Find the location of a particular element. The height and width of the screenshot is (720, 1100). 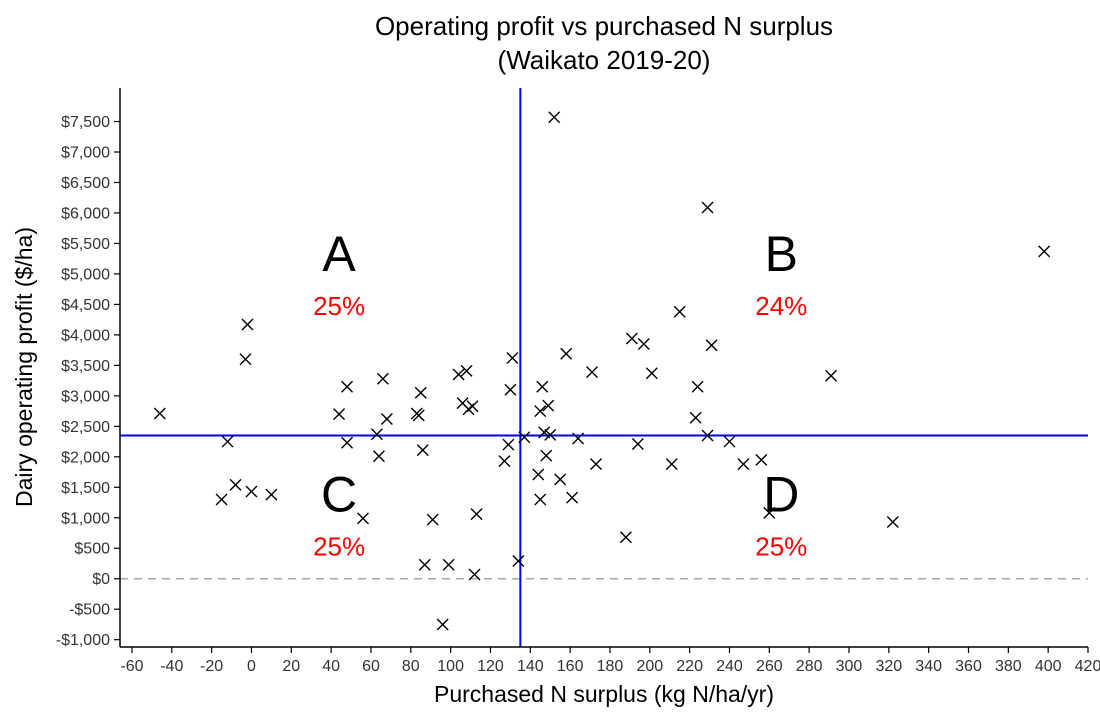

y-tick-label: $1,500 is located at coordinates (85, 488).